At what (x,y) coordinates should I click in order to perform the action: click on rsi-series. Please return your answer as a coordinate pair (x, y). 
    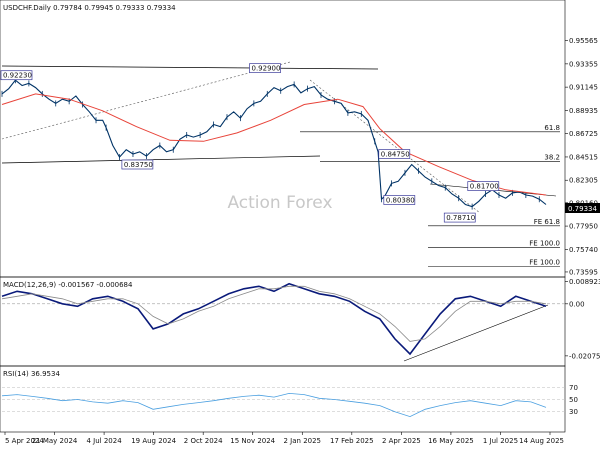
    Looking at the image, I should click on (274, 405).